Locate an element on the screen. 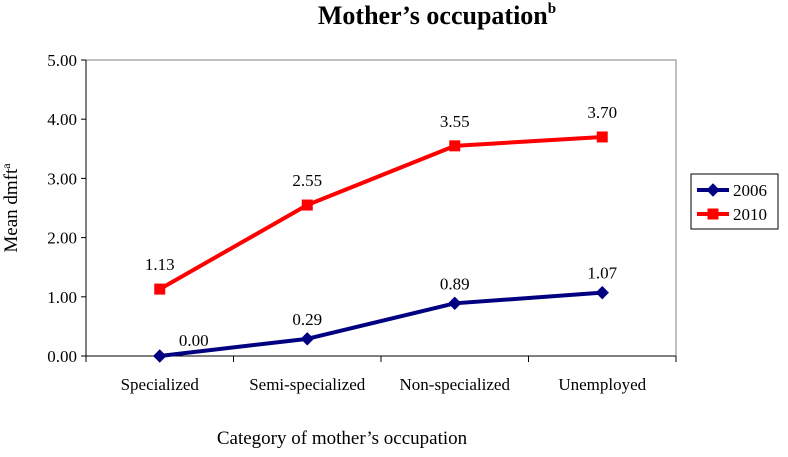  chart-title-superscript: b is located at coordinates (552, 9).